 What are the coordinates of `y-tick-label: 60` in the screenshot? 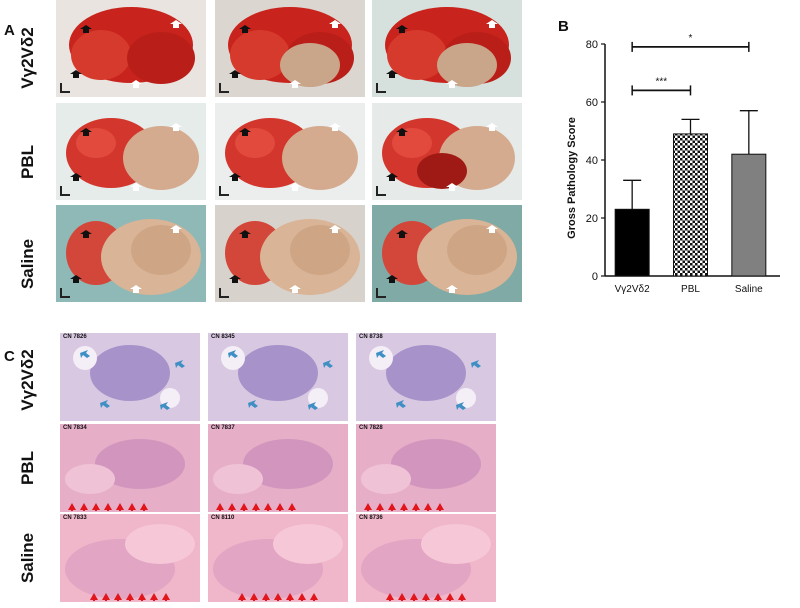 It's located at (592, 103).